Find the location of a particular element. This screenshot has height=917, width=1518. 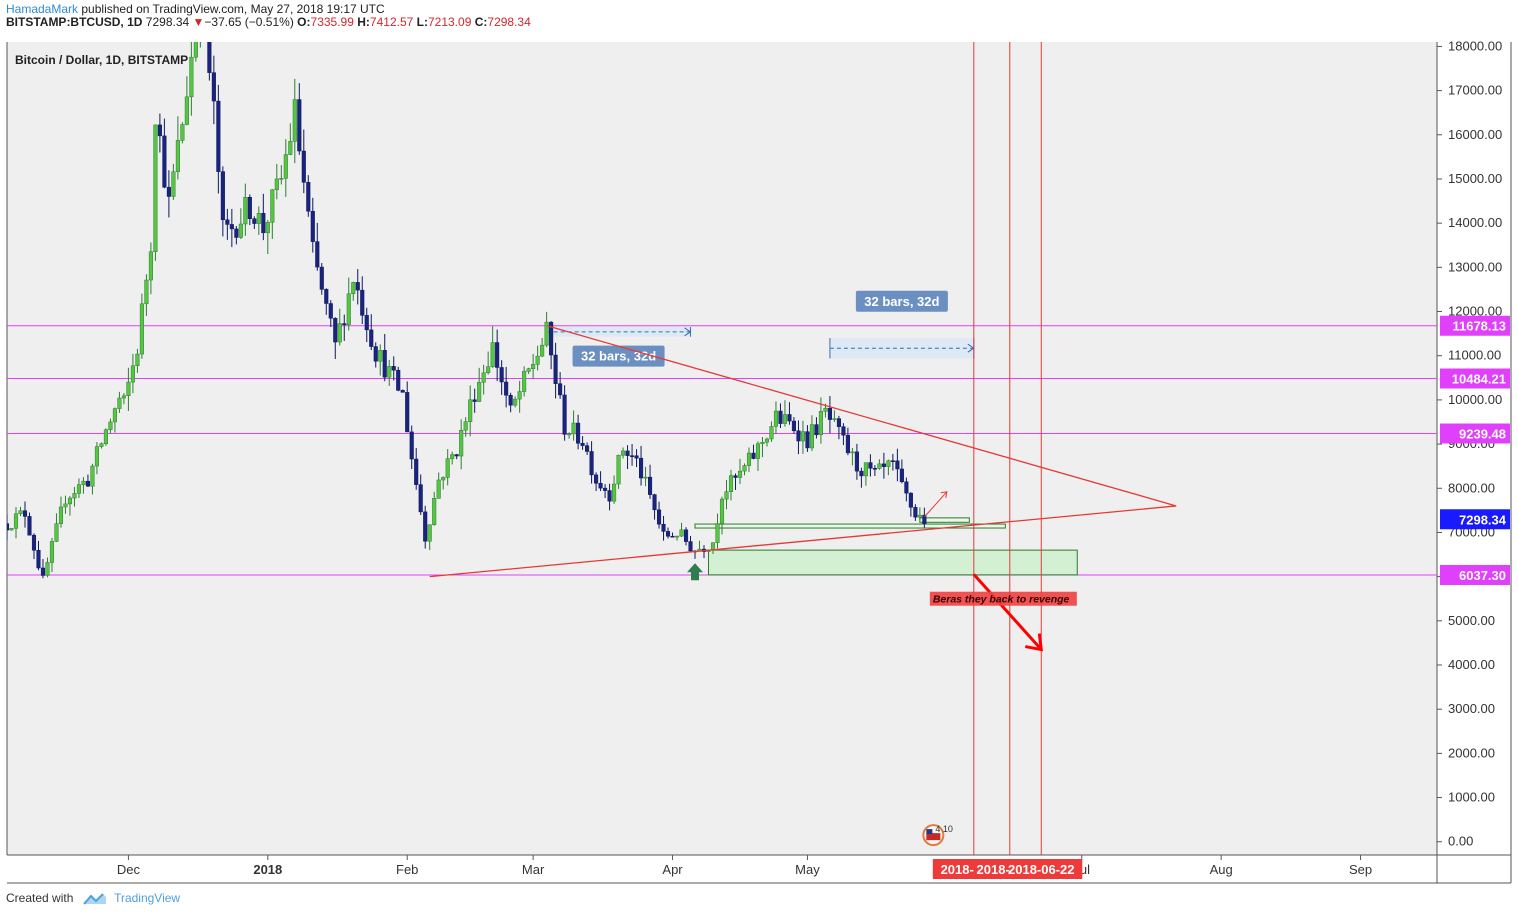

last-price-label: 7298.34 is located at coordinates (1483, 519).